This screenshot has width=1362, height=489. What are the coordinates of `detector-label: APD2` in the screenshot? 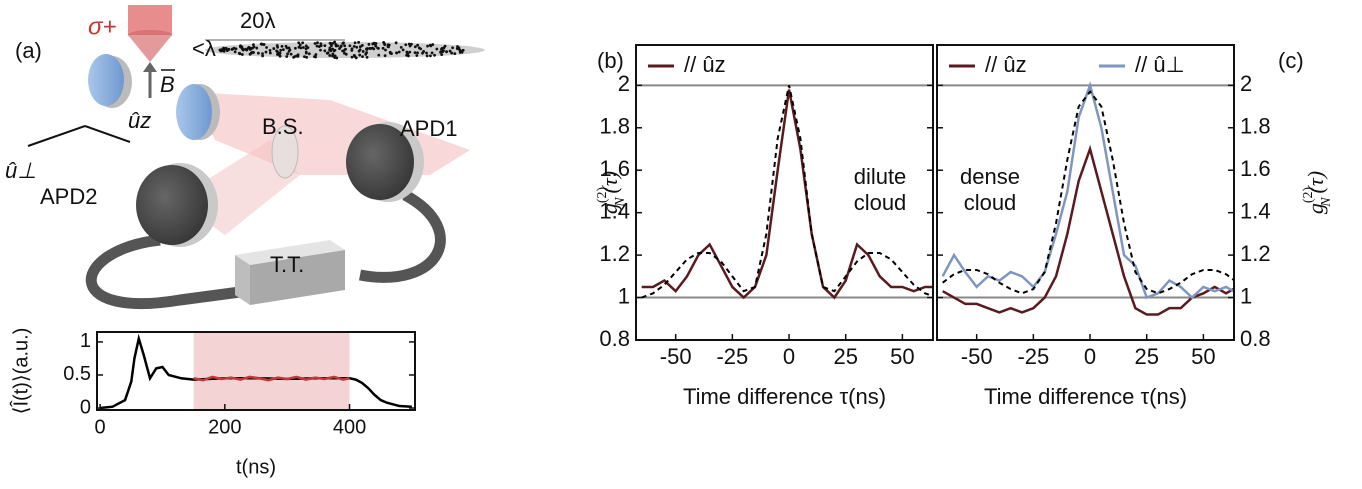 It's located at (68, 196).